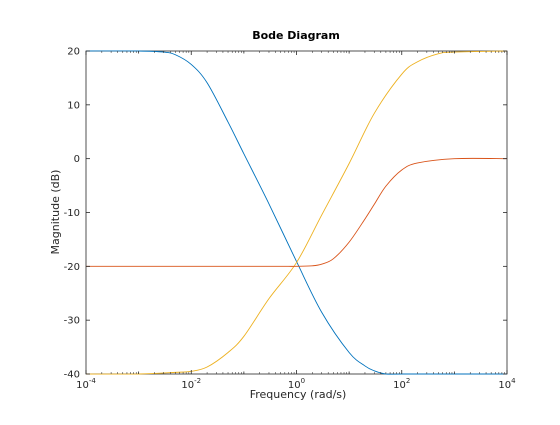 This screenshot has height=425, width=560. I want to click on y-tick-label: 10, so click(73, 105).